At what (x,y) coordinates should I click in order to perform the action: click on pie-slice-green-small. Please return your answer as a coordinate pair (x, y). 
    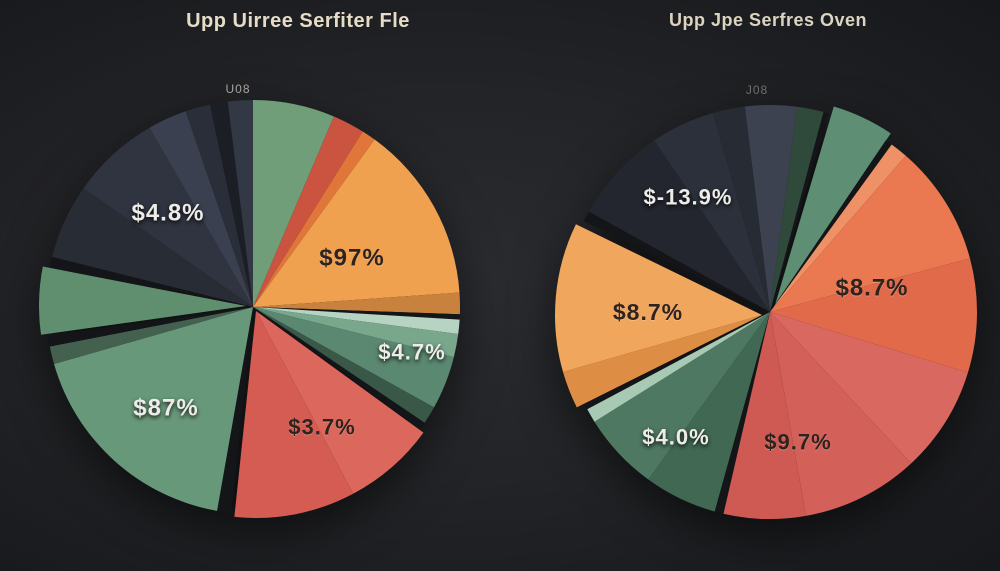
    Looking at the image, I should click on (353, 357).